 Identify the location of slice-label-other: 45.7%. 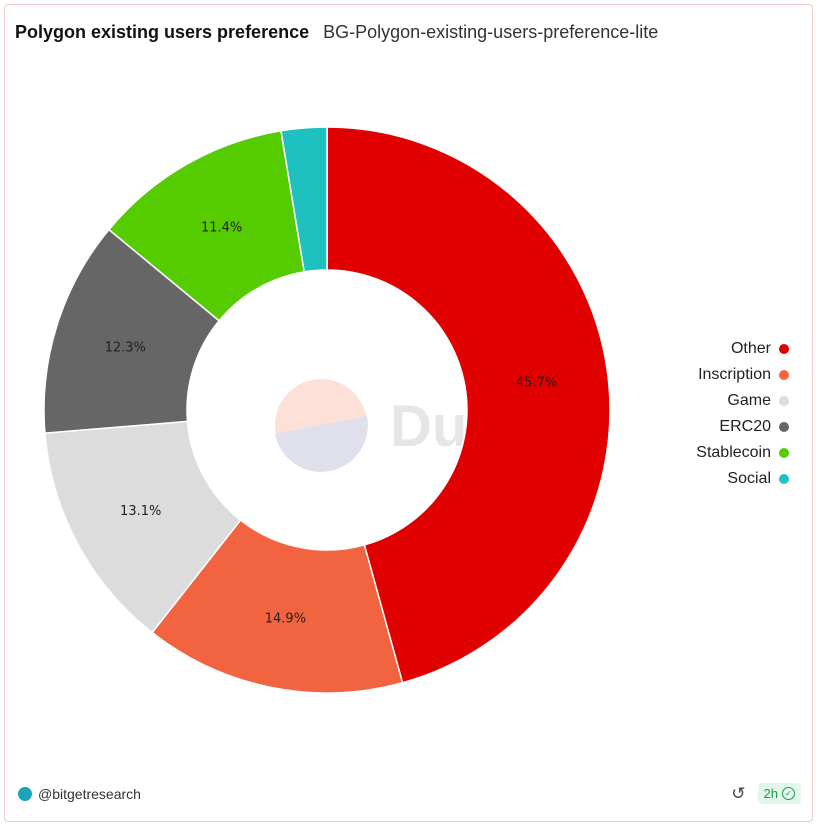
(536, 383).